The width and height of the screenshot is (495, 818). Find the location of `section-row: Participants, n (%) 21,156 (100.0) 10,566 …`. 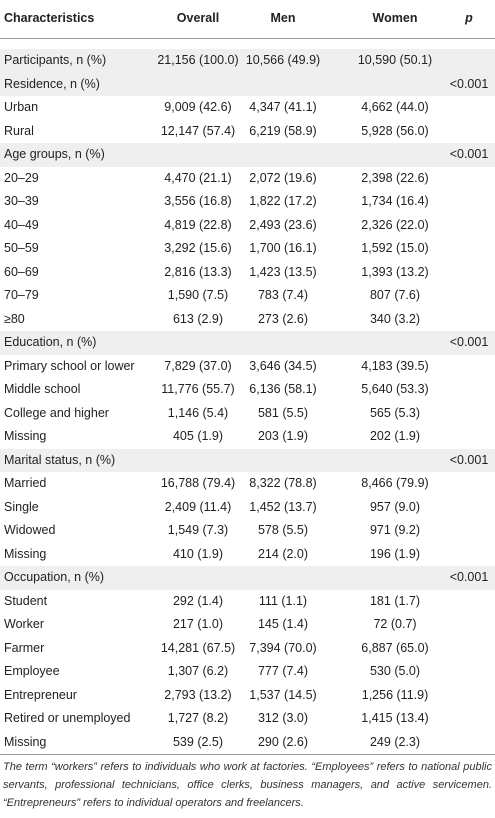

section-row: Participants, n (%) 21,156 (100.0) 10,566 … is located at coordinates (247, 61).